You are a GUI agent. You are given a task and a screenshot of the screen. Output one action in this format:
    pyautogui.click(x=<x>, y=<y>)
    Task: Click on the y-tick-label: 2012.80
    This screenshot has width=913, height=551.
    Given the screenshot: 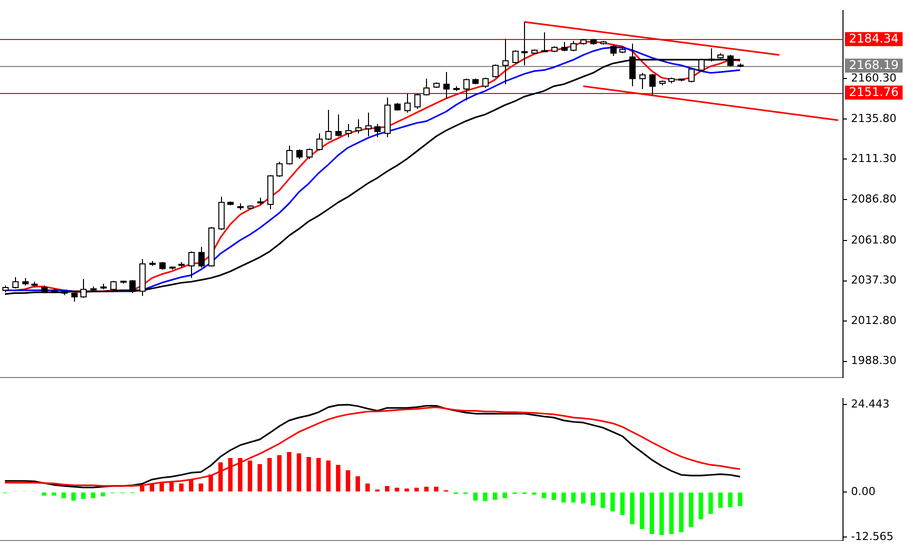 What is the action you would take?
    pyautogui.click(x=873, y=320)
    